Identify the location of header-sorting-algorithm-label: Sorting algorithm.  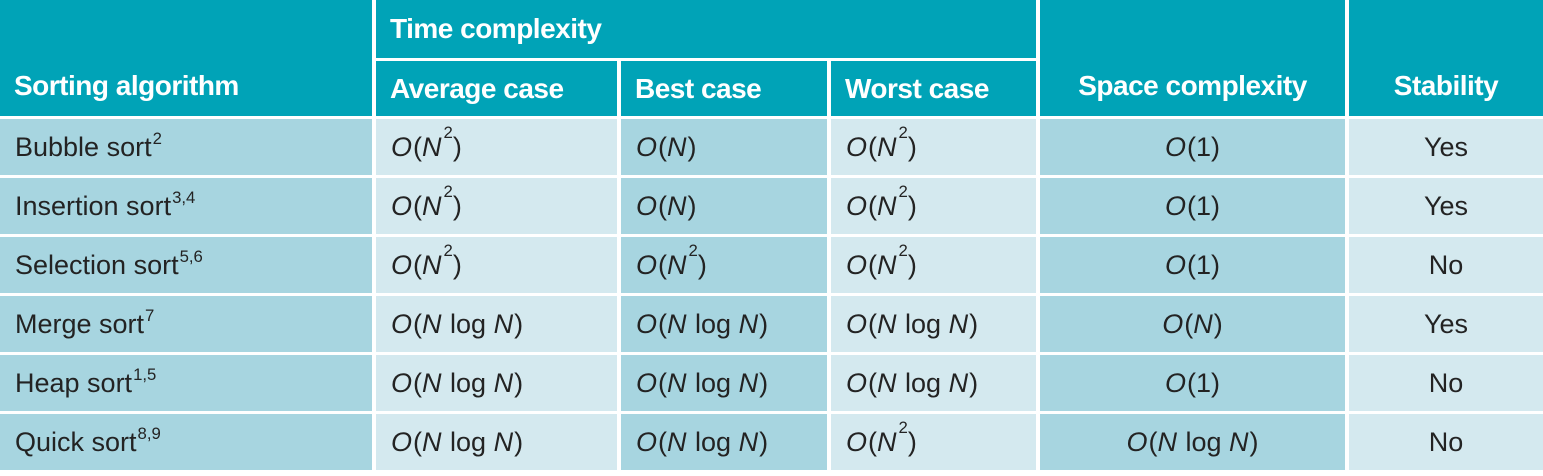
(126, 85).